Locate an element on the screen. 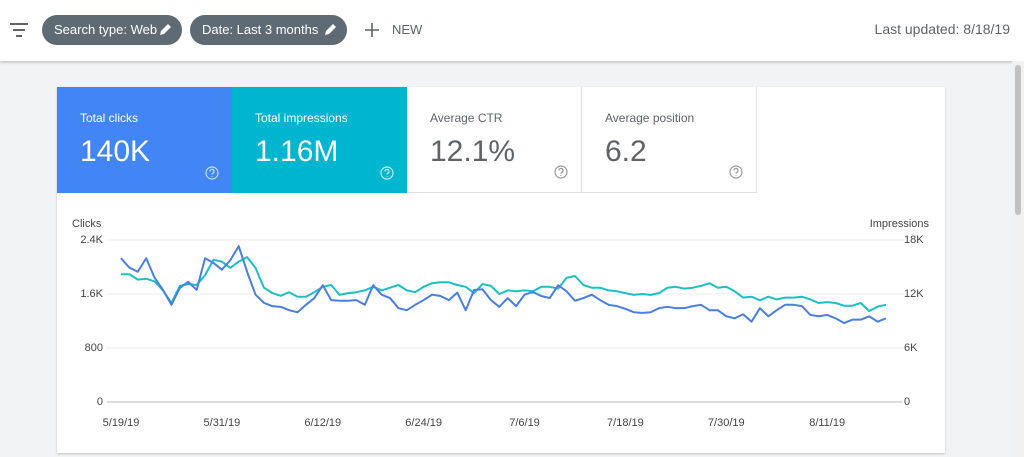 The width and height of the screenshot is (1024, 457). y2-tick-label: 6K is located at coordinates (911, 348).